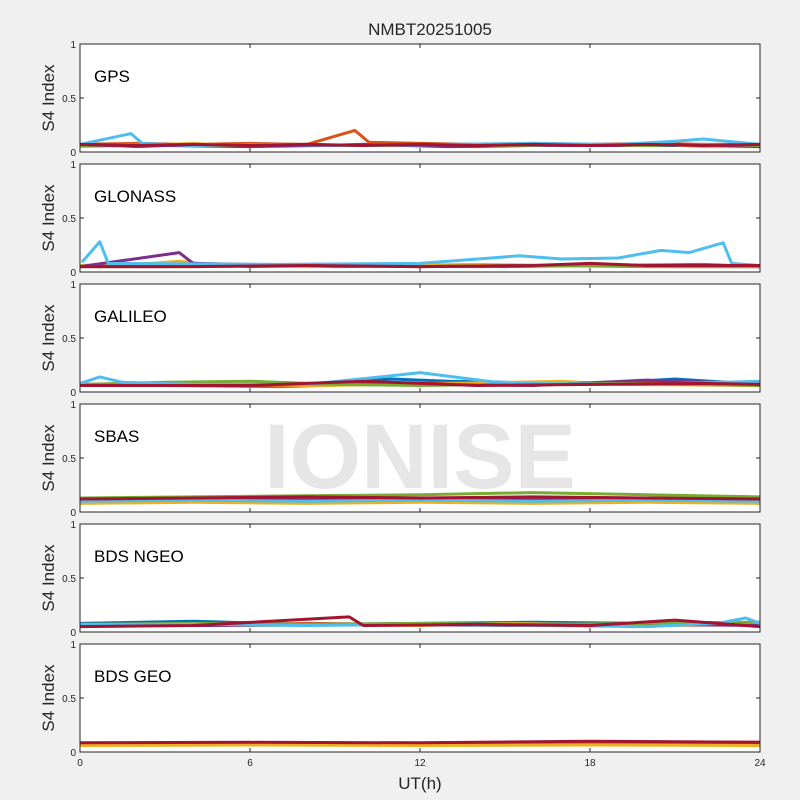  Describe the element at coordinates (400, 219) in the screenshot. I see `panel-glonass: 0 0.5 1 GLONASS S4 Index` at that location.